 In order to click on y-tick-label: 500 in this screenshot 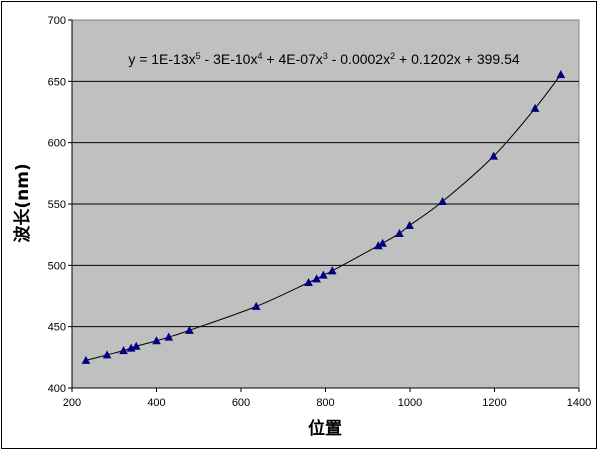, I will do `click(57, 266)`.